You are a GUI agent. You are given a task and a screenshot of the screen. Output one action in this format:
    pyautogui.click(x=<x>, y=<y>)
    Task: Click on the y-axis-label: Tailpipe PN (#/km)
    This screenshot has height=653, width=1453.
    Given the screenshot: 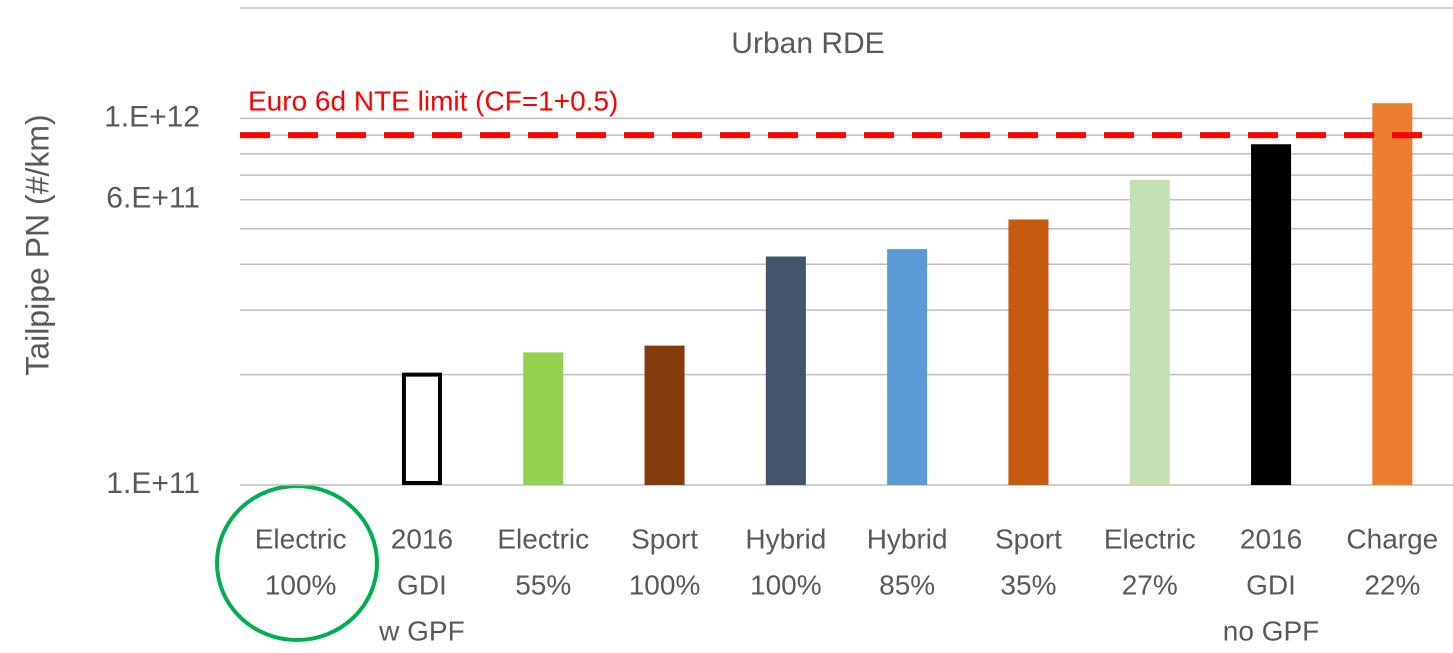 What is the action you would take?
    pyautogui.click(x=37, y=244)
    